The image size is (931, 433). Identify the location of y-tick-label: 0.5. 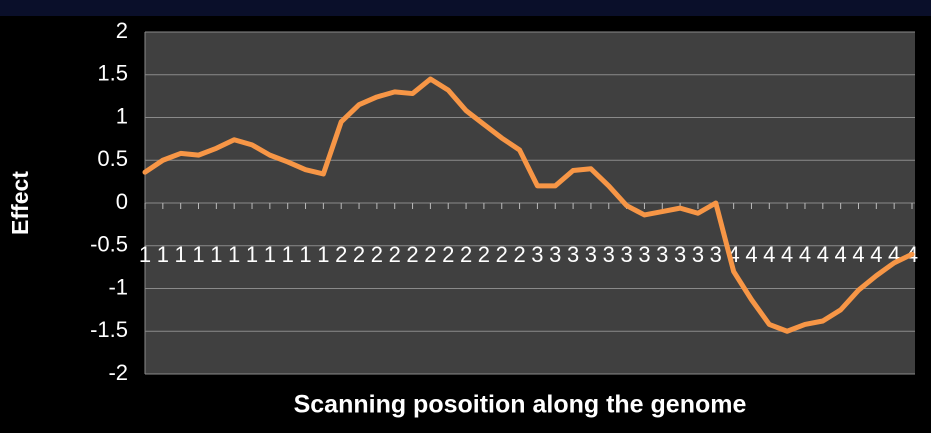
(112, 158).